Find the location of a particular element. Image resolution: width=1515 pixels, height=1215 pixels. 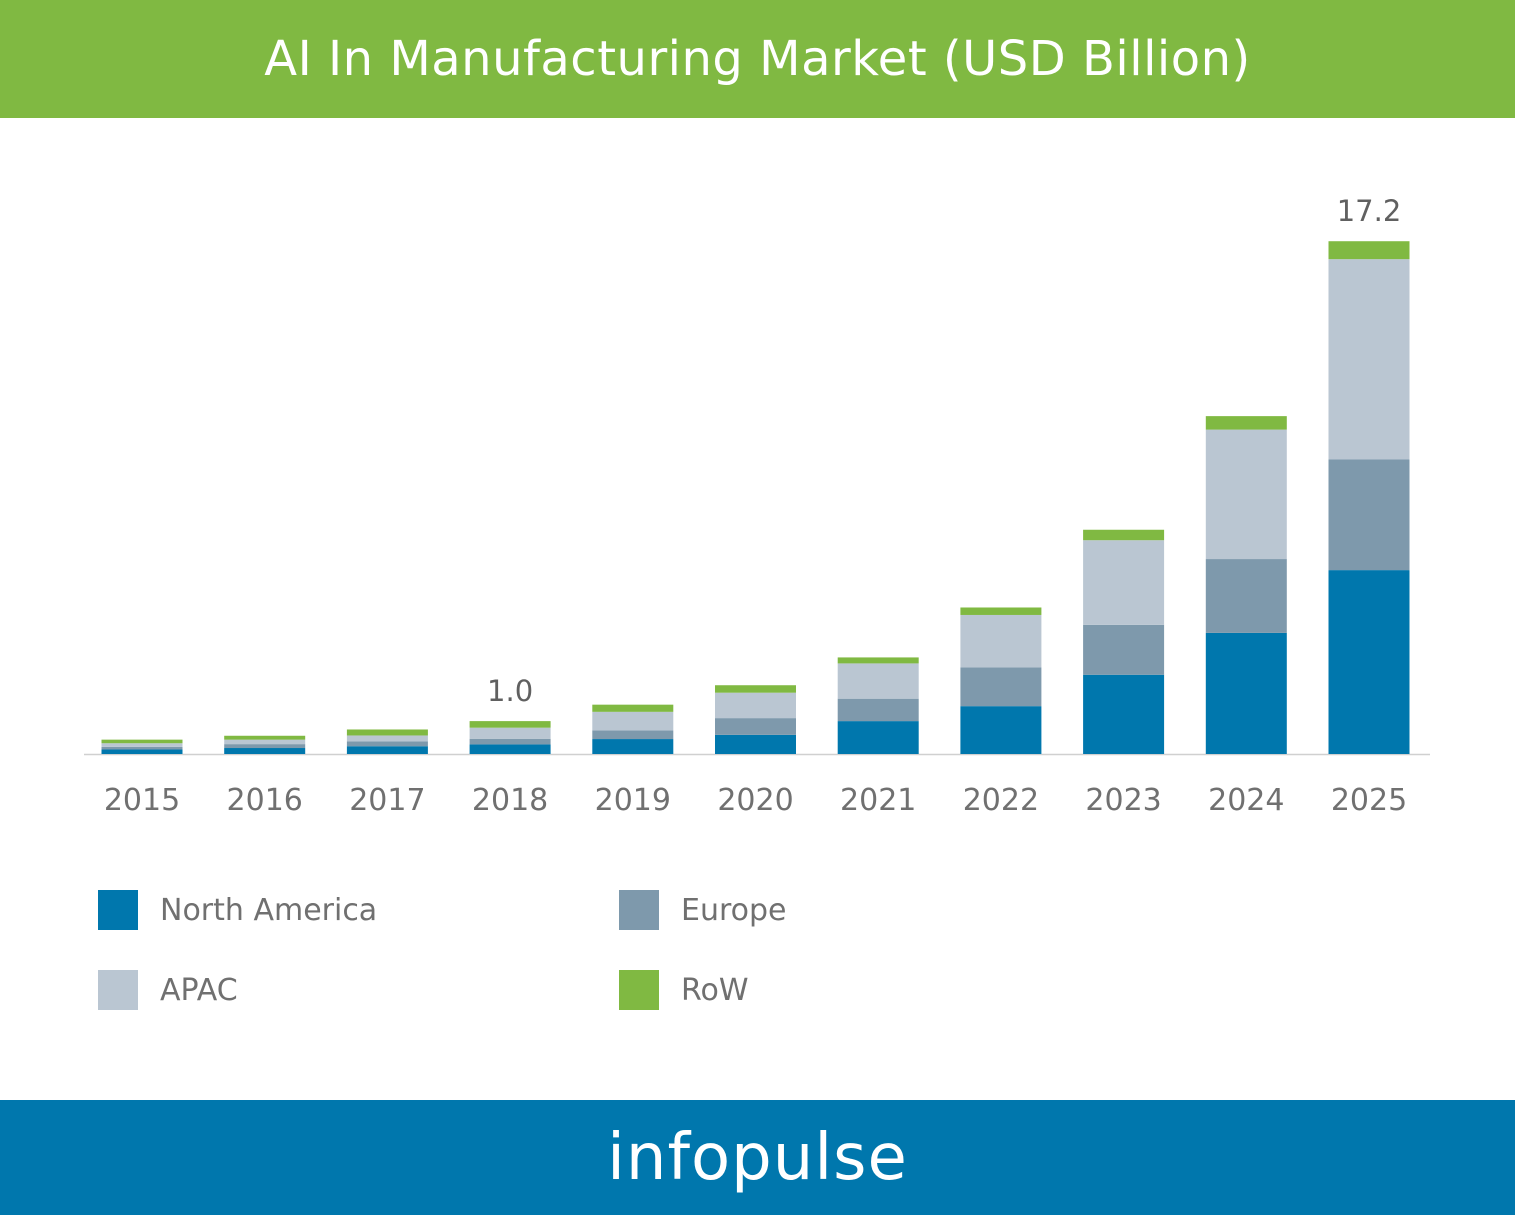

bar-row-2024 is located at coordinates (1246, 423).